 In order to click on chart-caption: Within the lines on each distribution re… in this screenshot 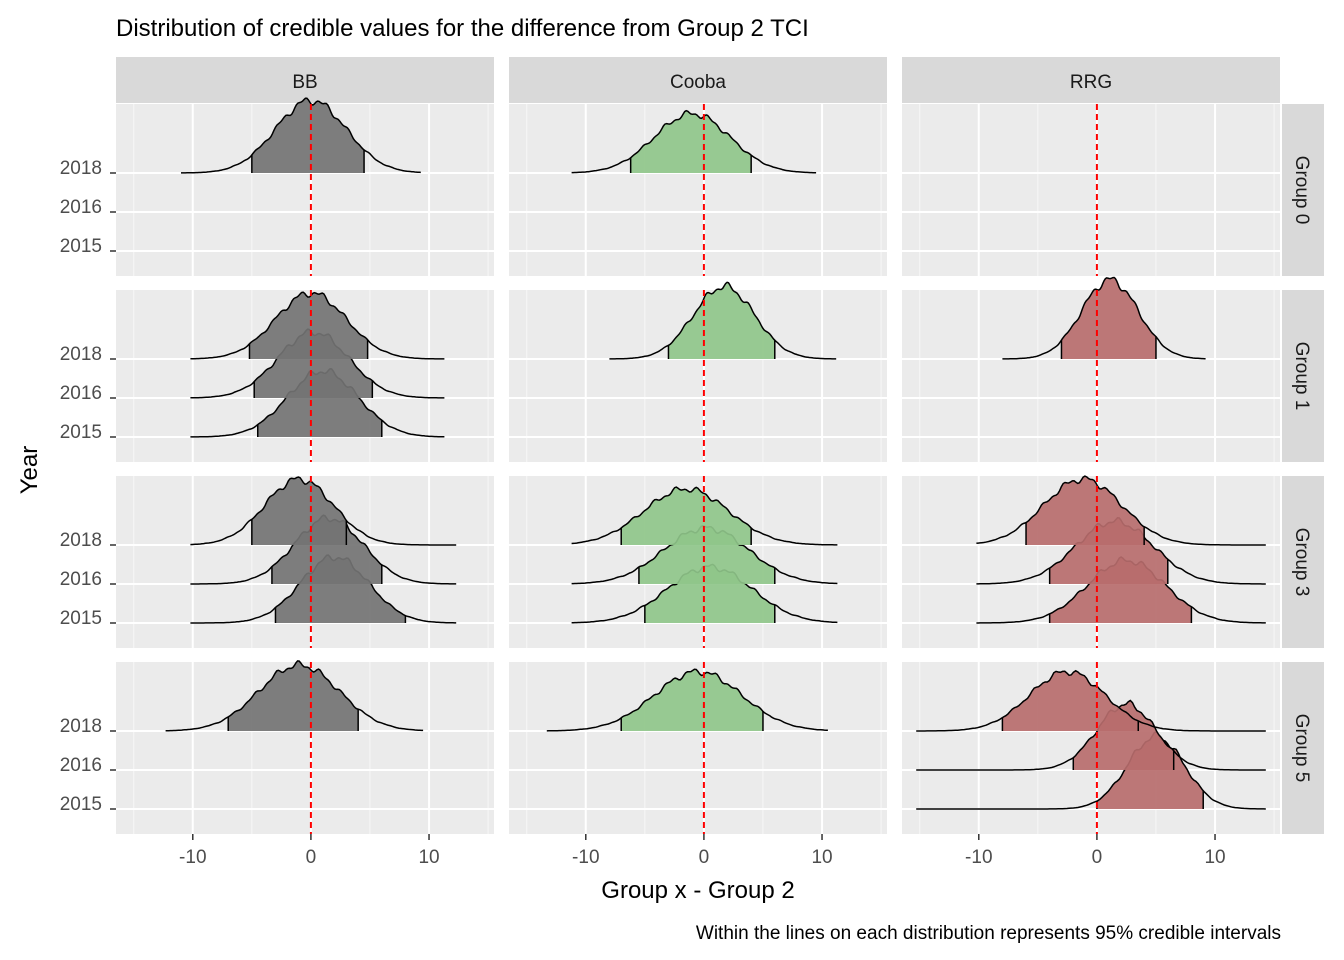, I will do `click(988, 933)`.